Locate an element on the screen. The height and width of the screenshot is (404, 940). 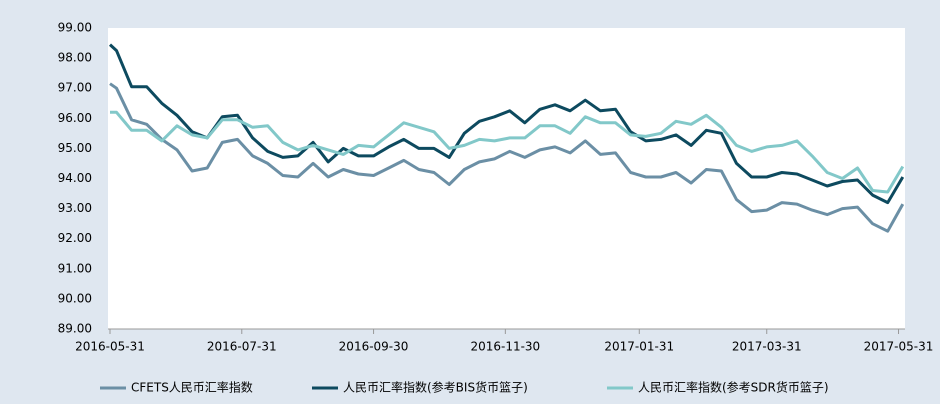
x-tick-label: 2017-05-31 is located at coordinates (899, 347).